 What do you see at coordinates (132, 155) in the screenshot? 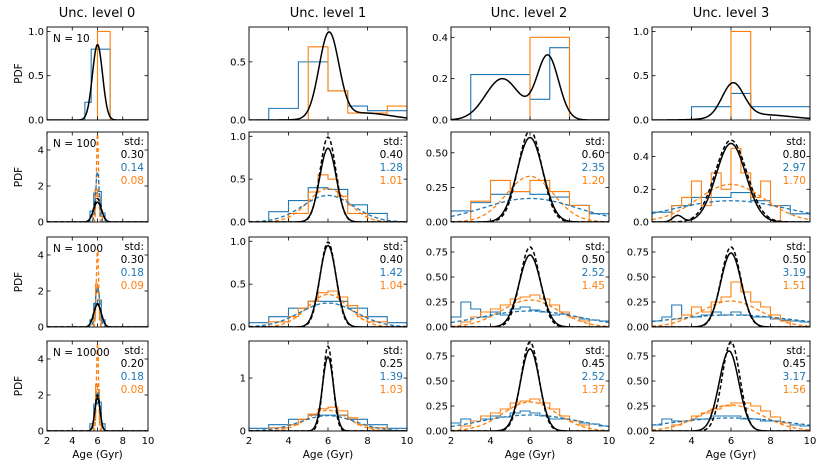
I see `std-value-black: 0.30` at bounding box center [132, 155].